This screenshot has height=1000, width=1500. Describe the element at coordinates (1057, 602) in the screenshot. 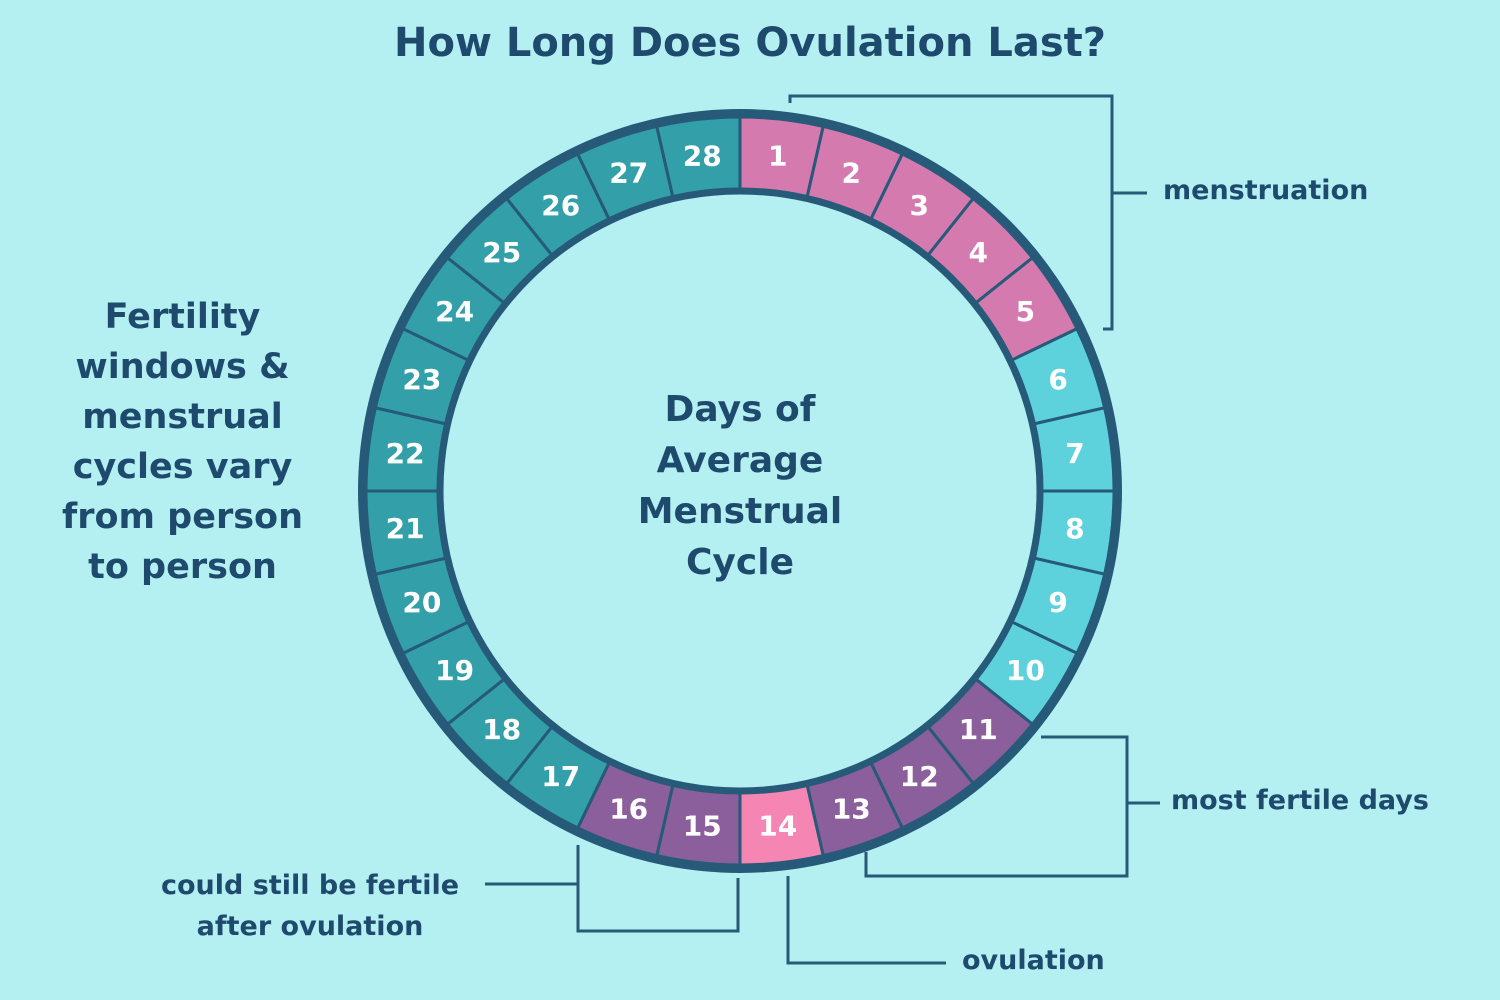

I see `day-label-9: 9` at that location.